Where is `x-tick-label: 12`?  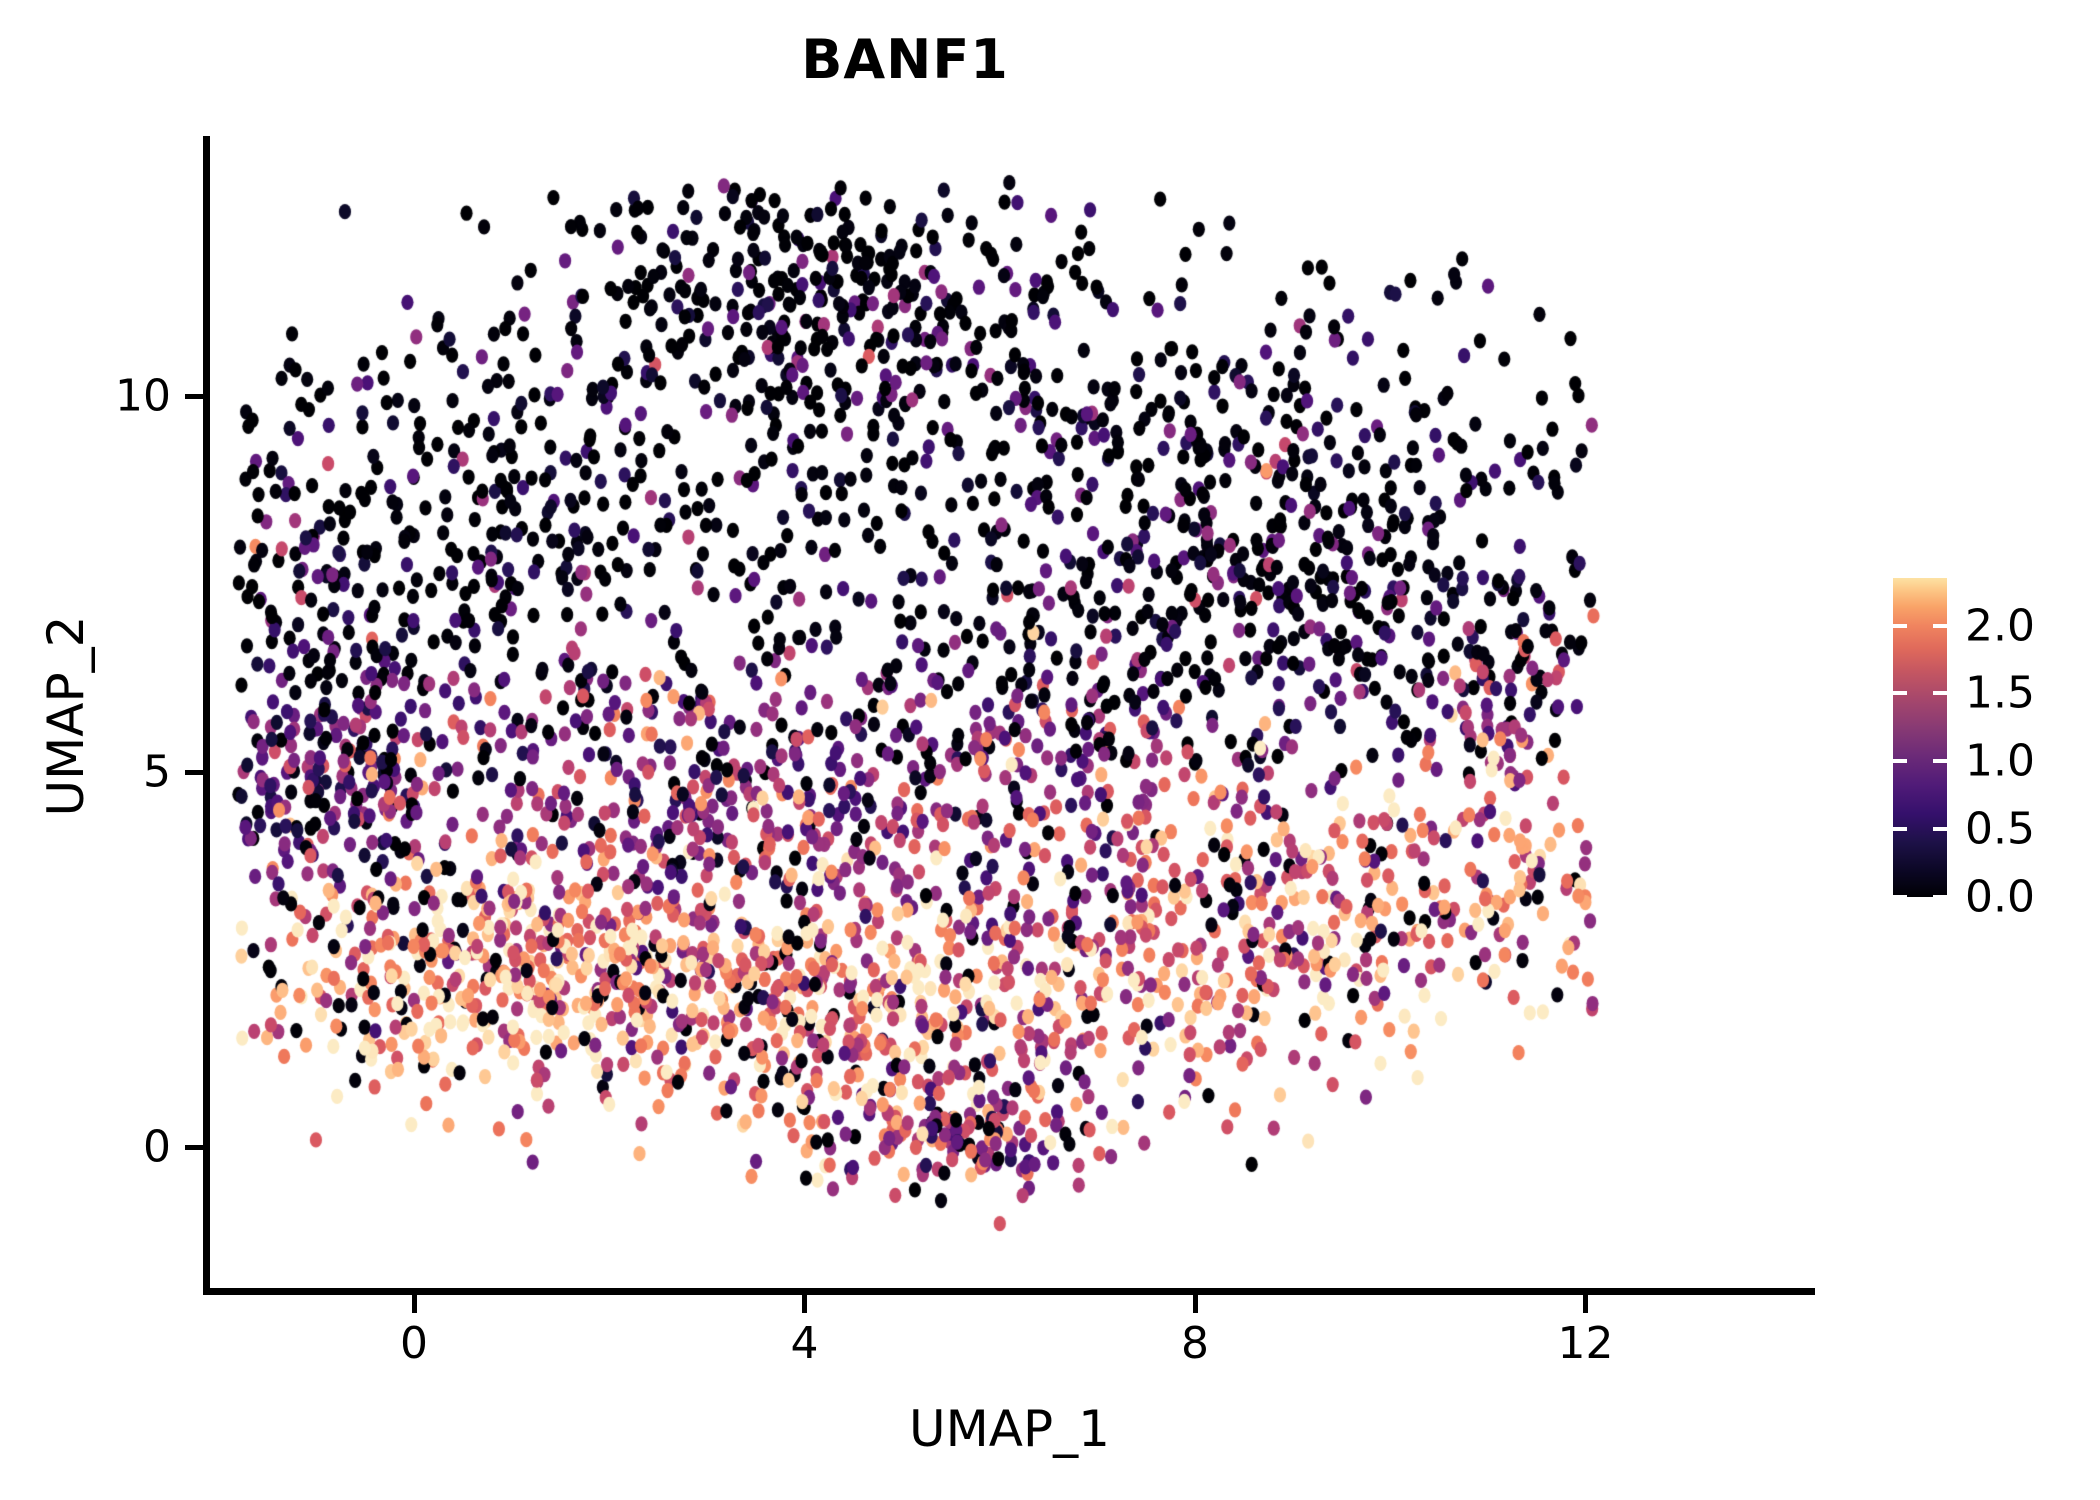 x-tick-label: 12 is located at coordinates (1585, 1343).